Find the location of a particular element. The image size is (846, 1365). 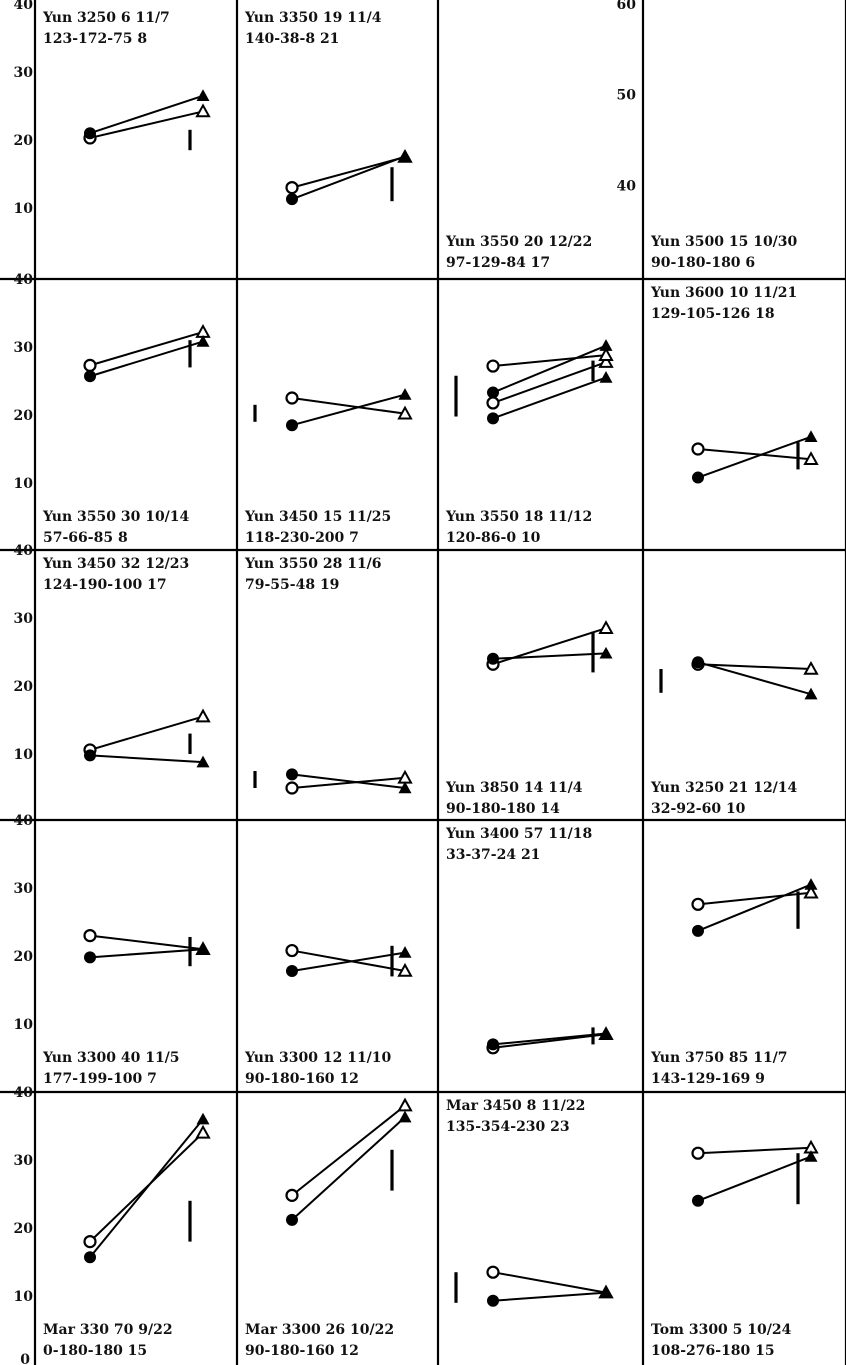

panel-1: Yun 3350 19 11/4 140-38-8 21 is located at coordinates (328, 108).